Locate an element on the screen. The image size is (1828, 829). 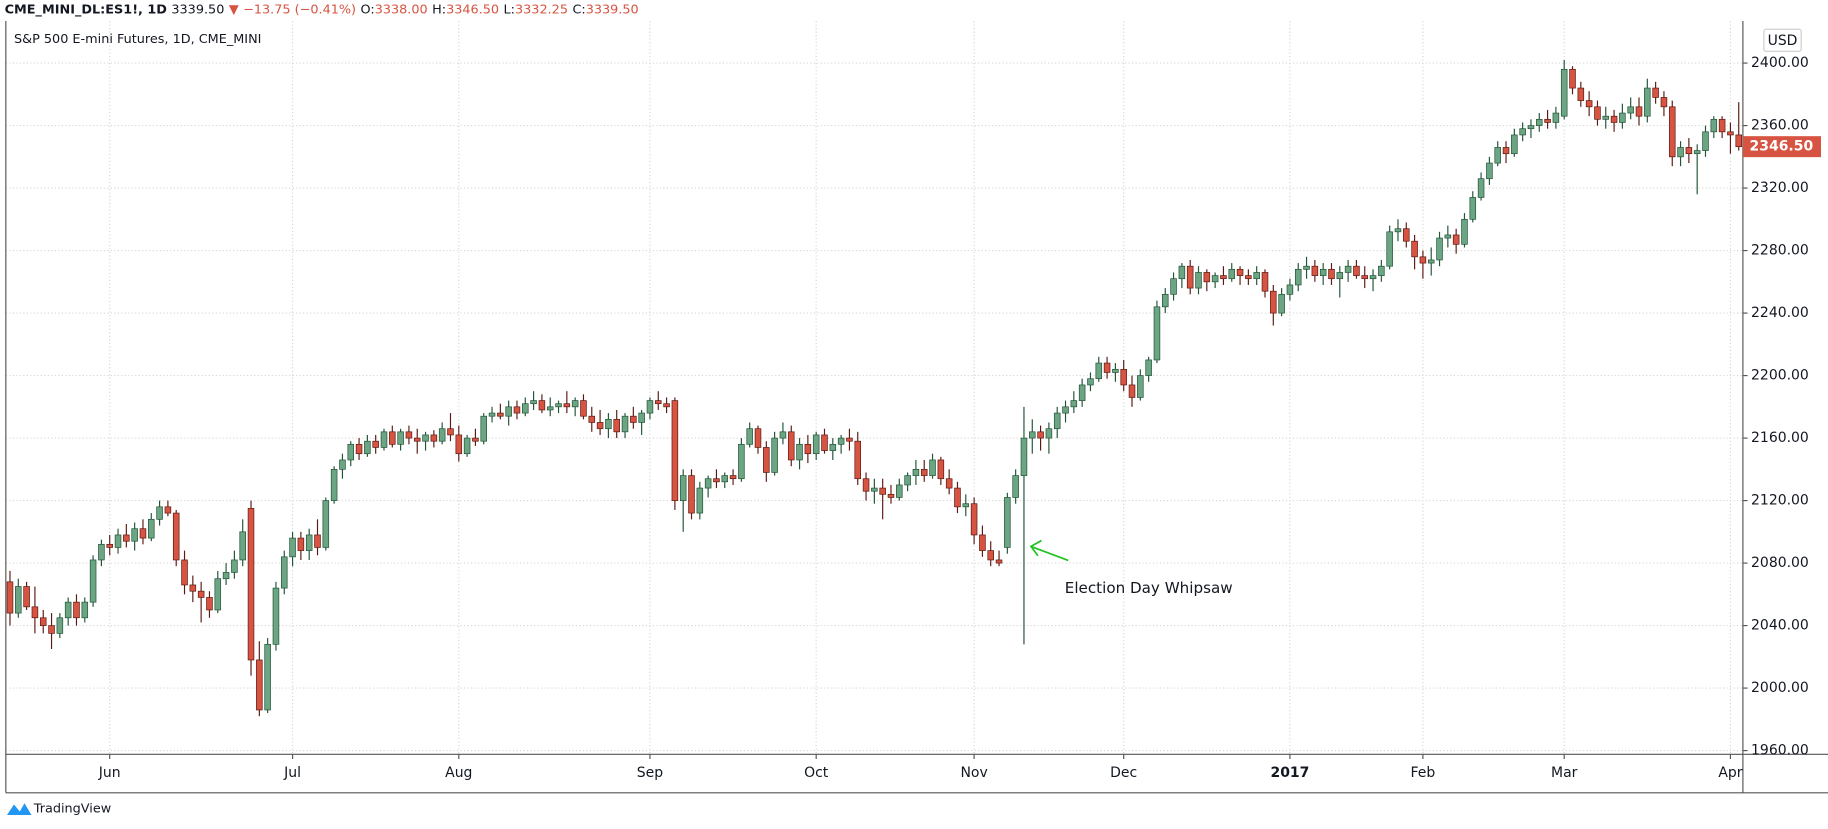
y-tick-label: 2120.00 is located at coordinates (1780, 501).